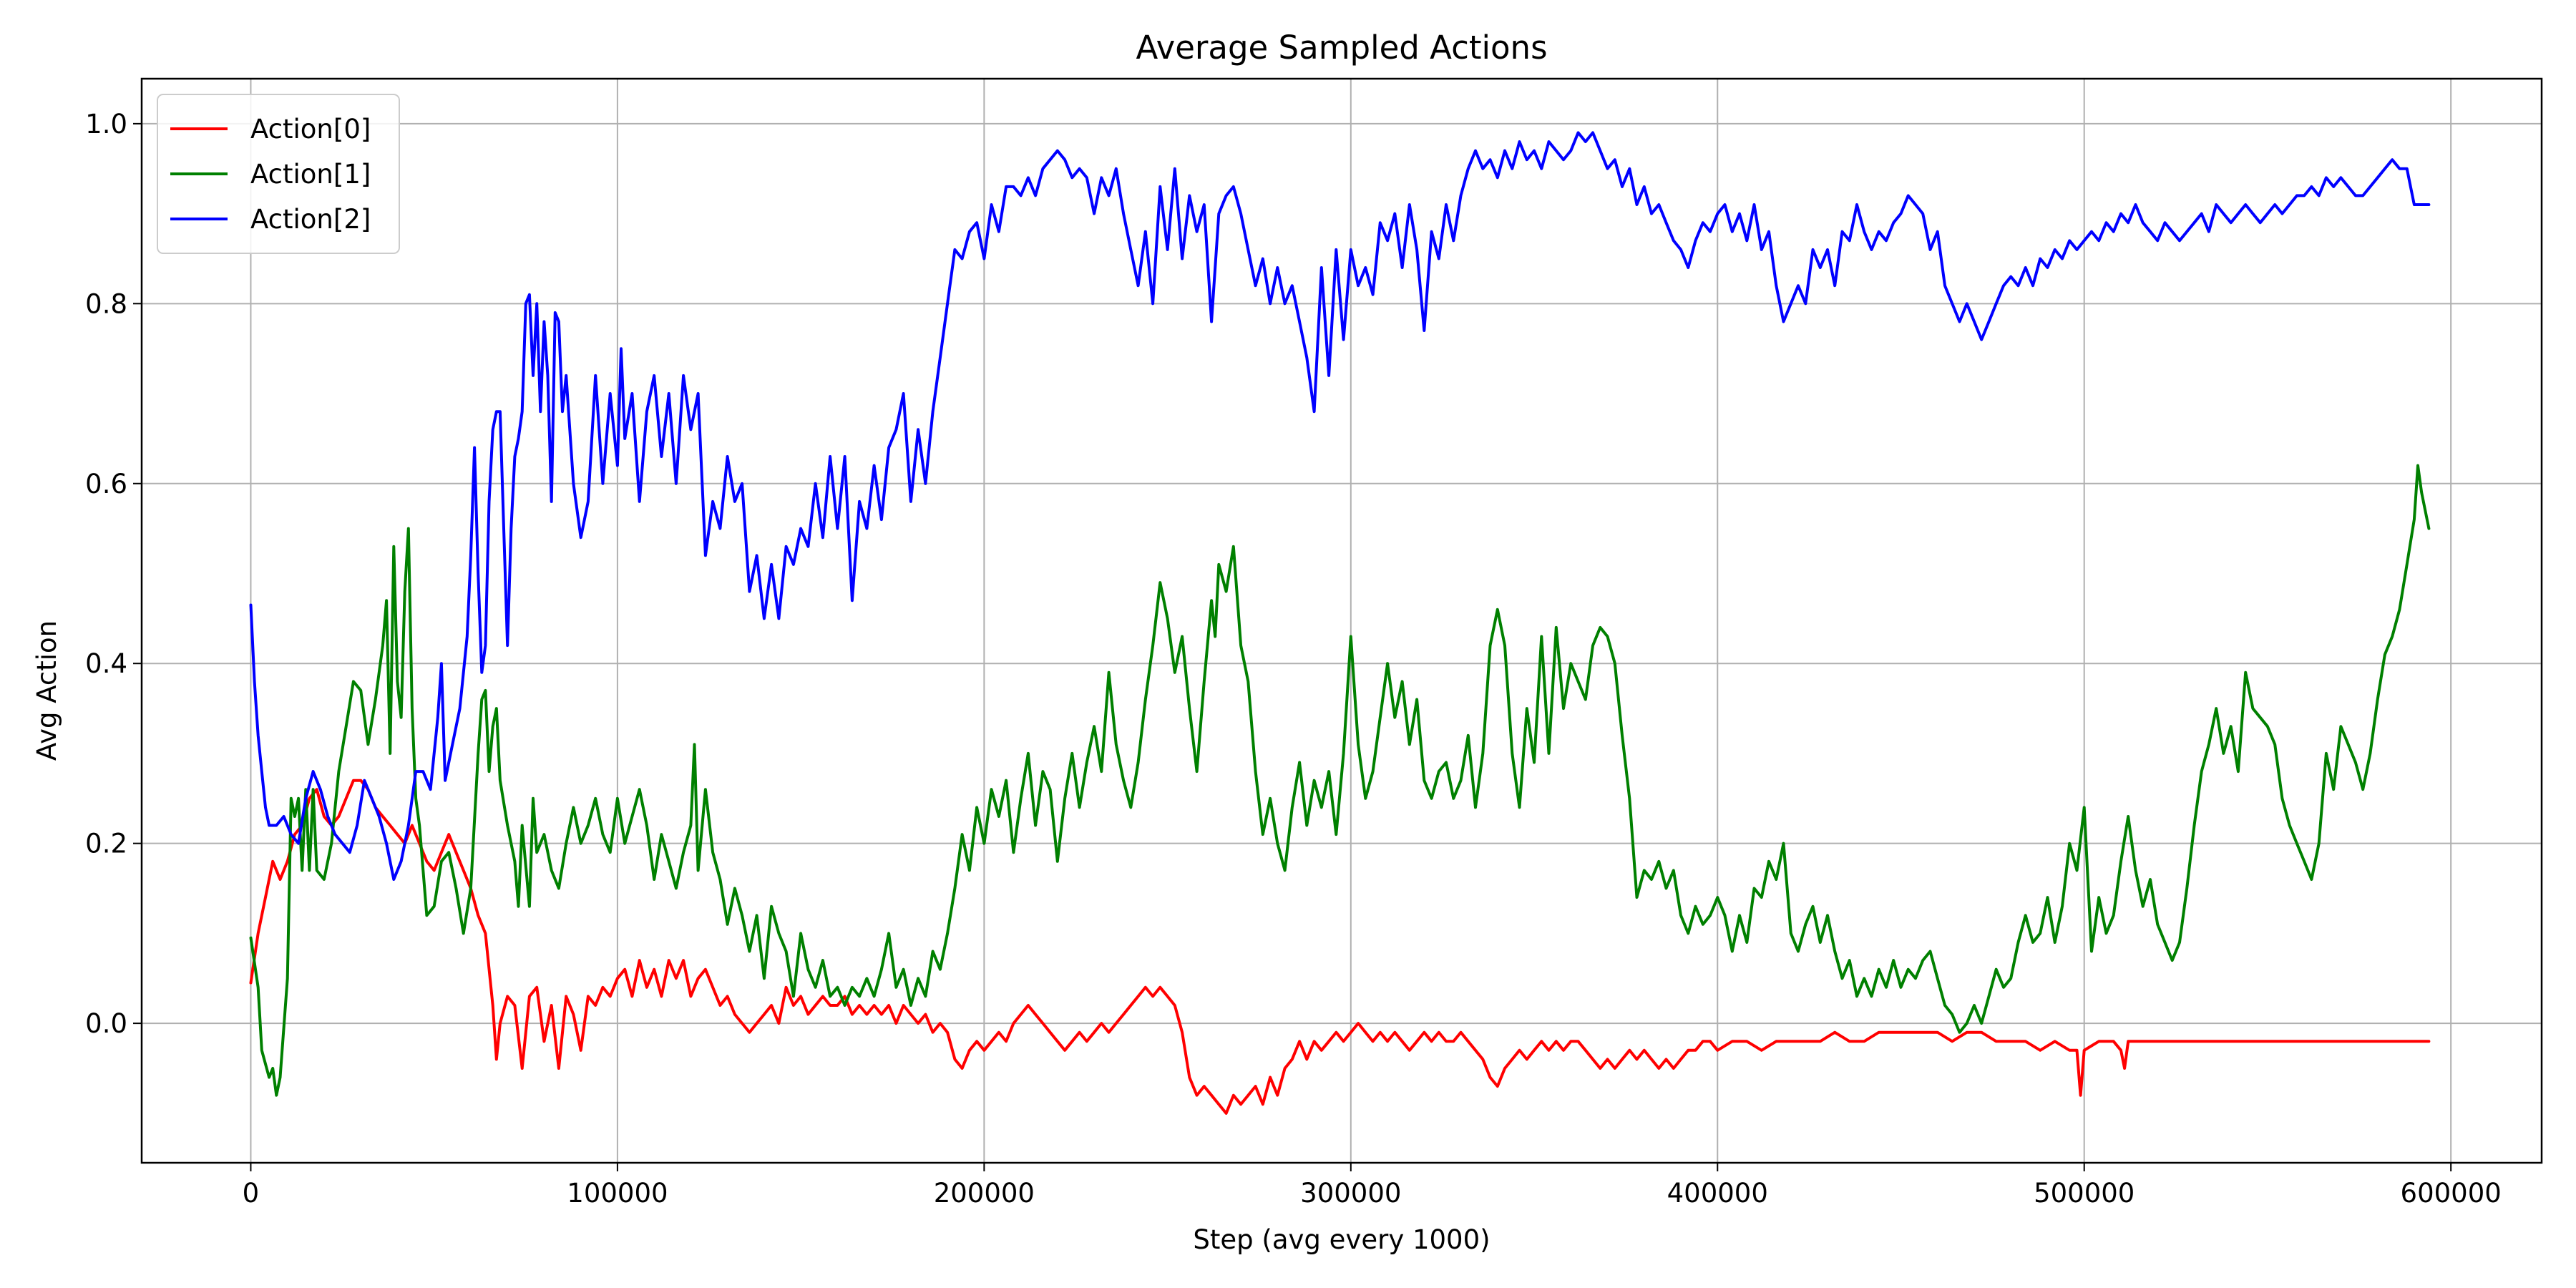 Image resolution: width=2576 pixels, height=1288 pixels. What do you see at coordinates (46, 690) in the screenshot?
I see `y-axis-label: Avg Action` at bounding box center [46, 690].